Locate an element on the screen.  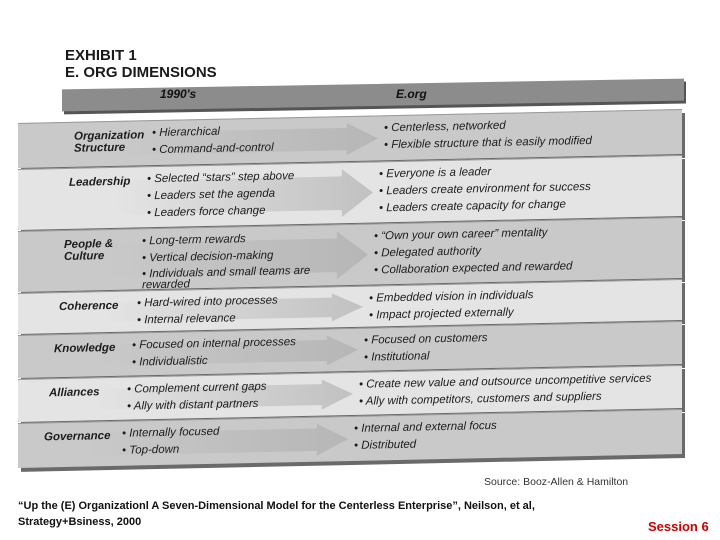
item-eorg: • “Own your own career” mentality is located at coordinates (461, 234).